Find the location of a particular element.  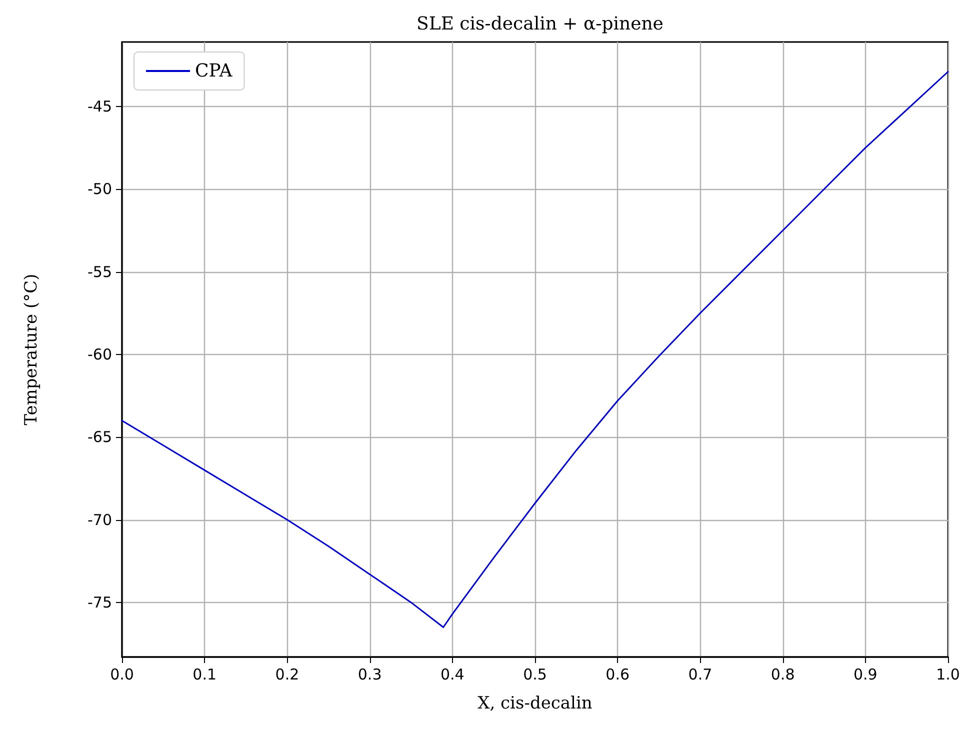

x-tick-label: 0.9 is located at coordinates (865, 675).